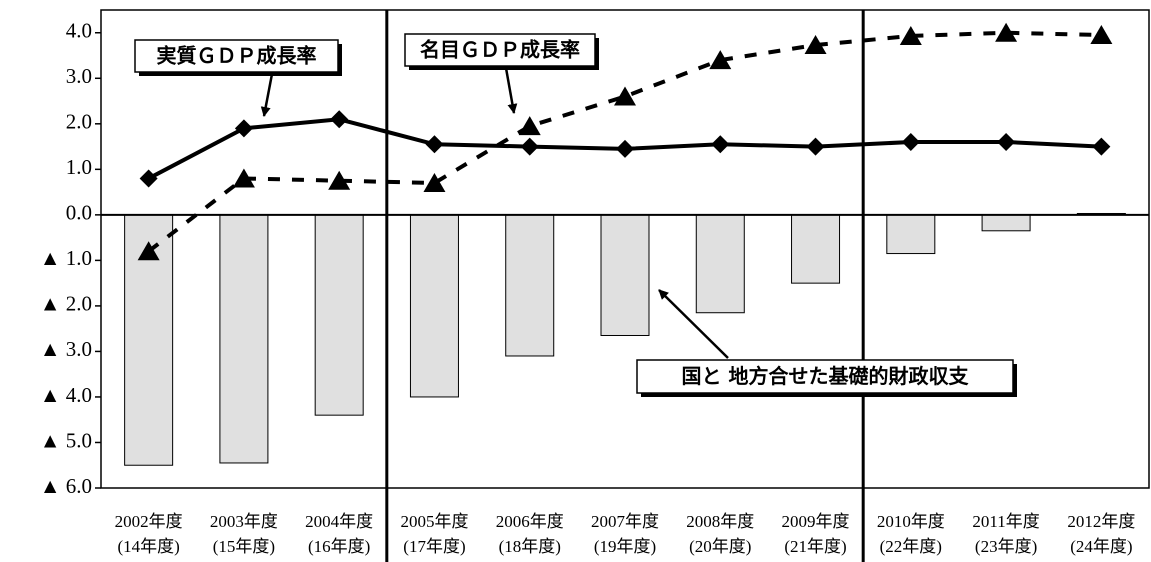  What do you see at coordinates (816, 521) in the screenshot?
I see `x-tick-label: 2009年度` at bounding box center [816, 521].